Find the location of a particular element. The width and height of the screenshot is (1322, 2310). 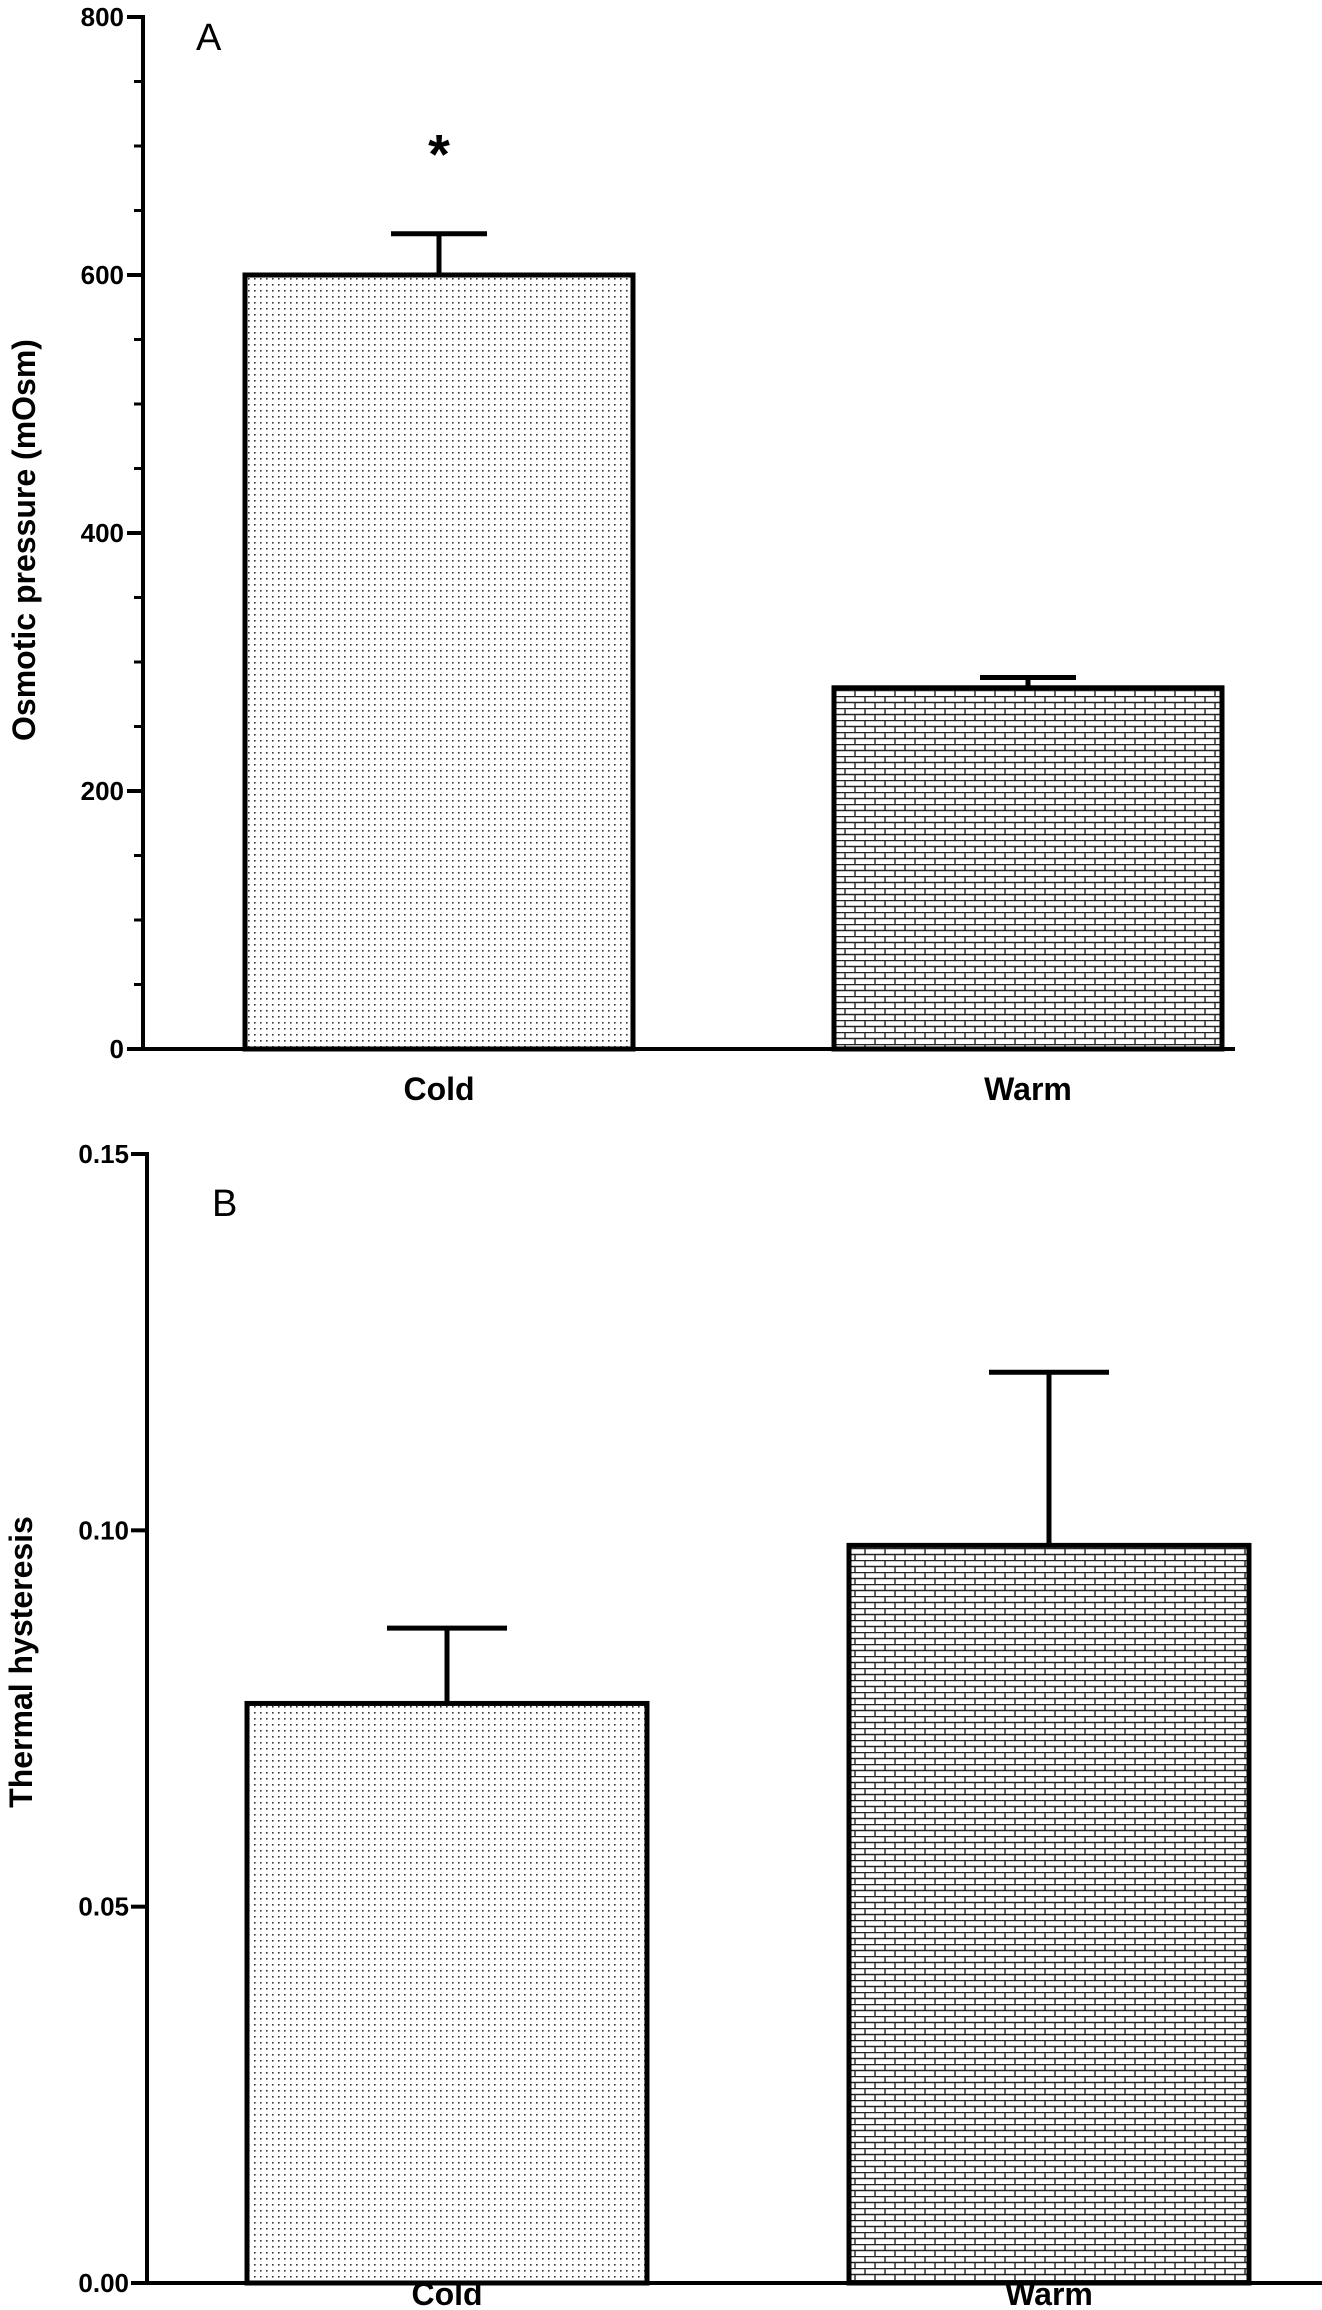

panel-a-y-tick-label: 800 is located at coordinates (102, 17).